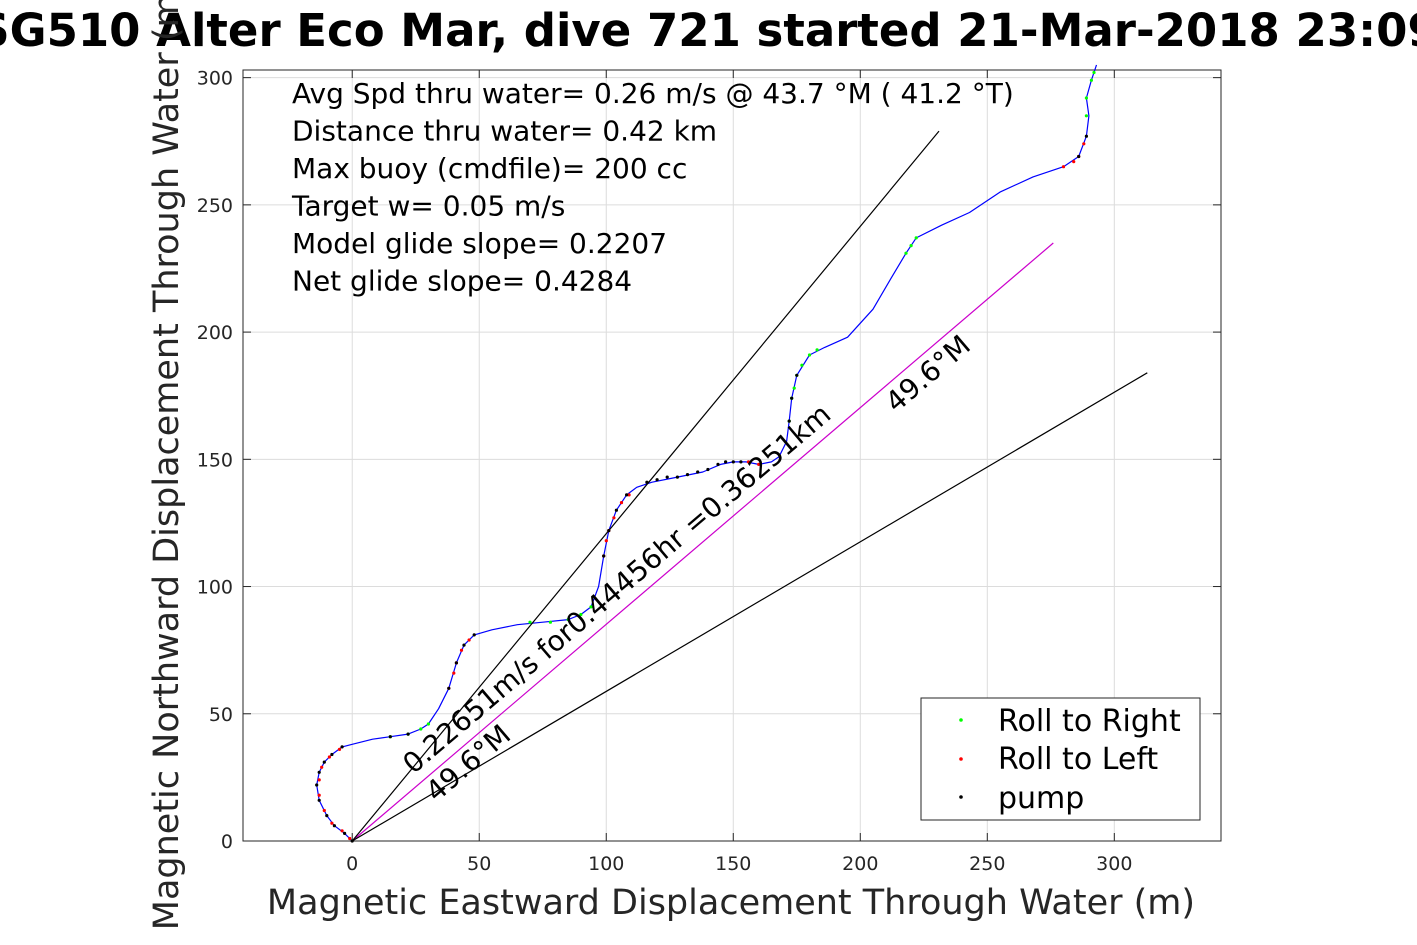 The image size is (1417, 945). What do you see at coordinates (215, 460) in the screenshot?
I see `y-tick-label: 150` at bounding box center [215, 460].